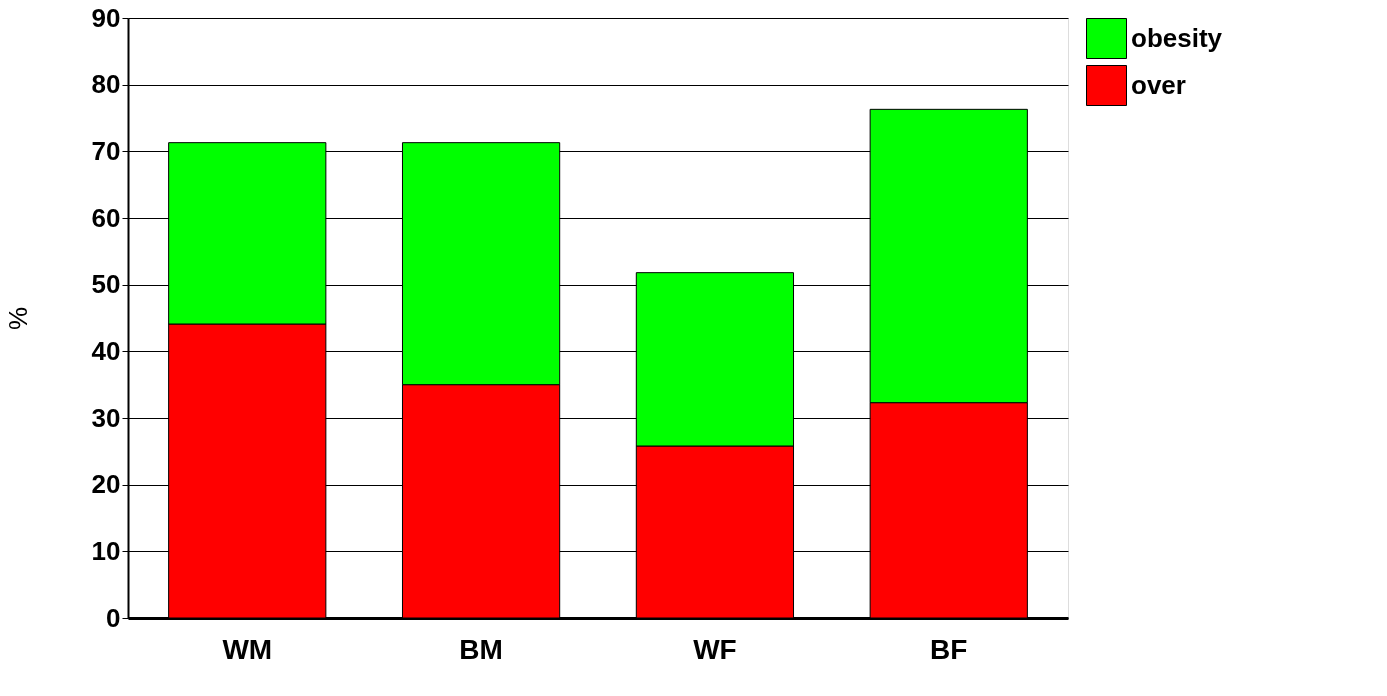 The width and height of the screenshot is (1387, 696). What do you see at coordinates (715, 649) in the screenshot?
I see `x-tick-label: WF` at bounding box center [715, 649].